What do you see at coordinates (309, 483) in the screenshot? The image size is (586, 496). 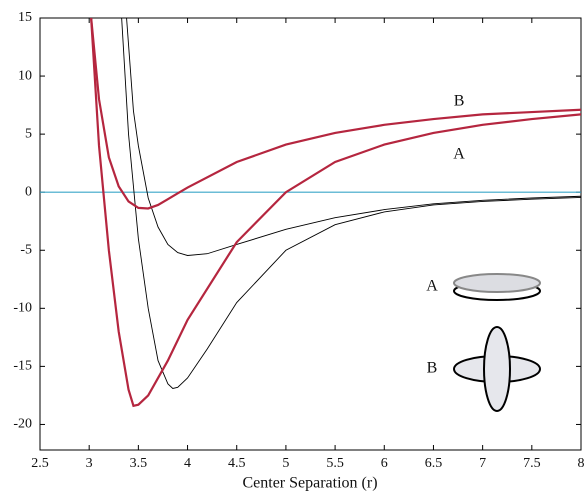 I see `x-axis-label: Center Separation (r)` at bounding box center [309, 483].